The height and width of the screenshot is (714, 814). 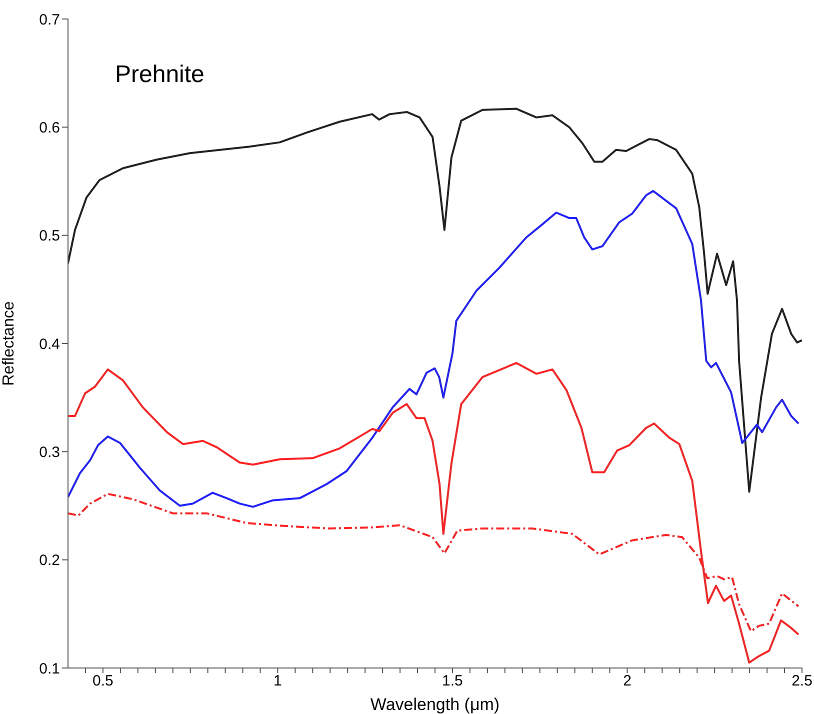 What do you see at coordinates (278, 681) in the screenshot?
I see `x-tick-label: 1` at bounding box center [278, 681].